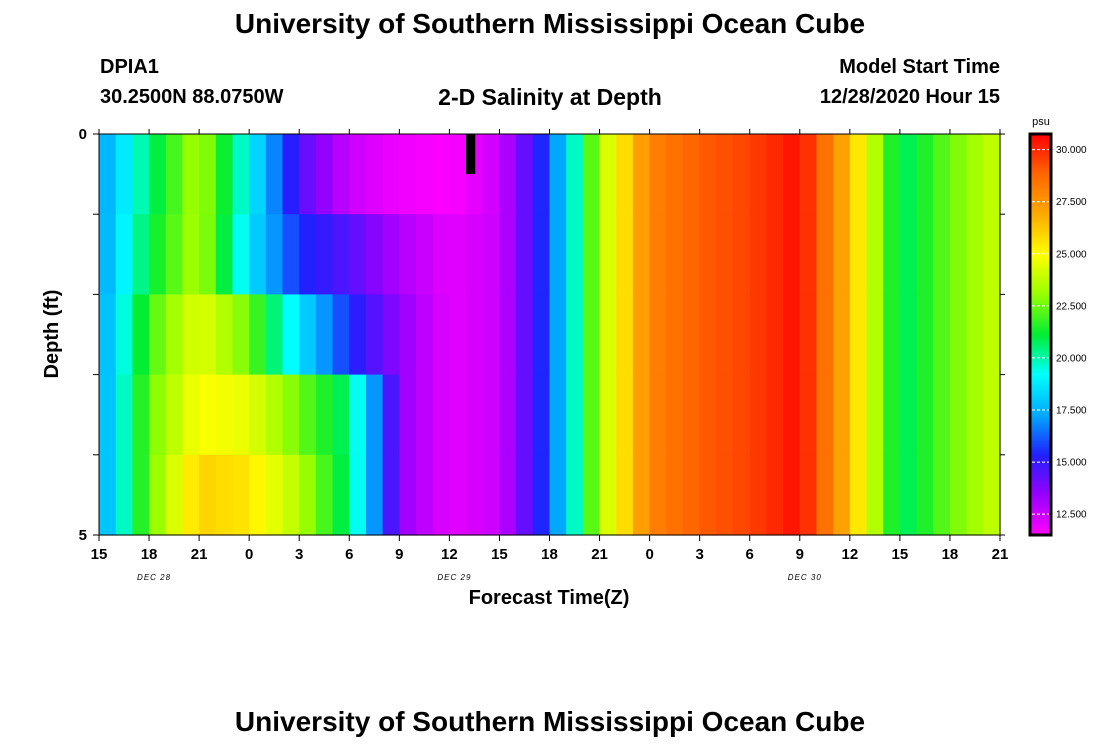  I want to click on colorbar-unit: psu, so click(1041, 122).